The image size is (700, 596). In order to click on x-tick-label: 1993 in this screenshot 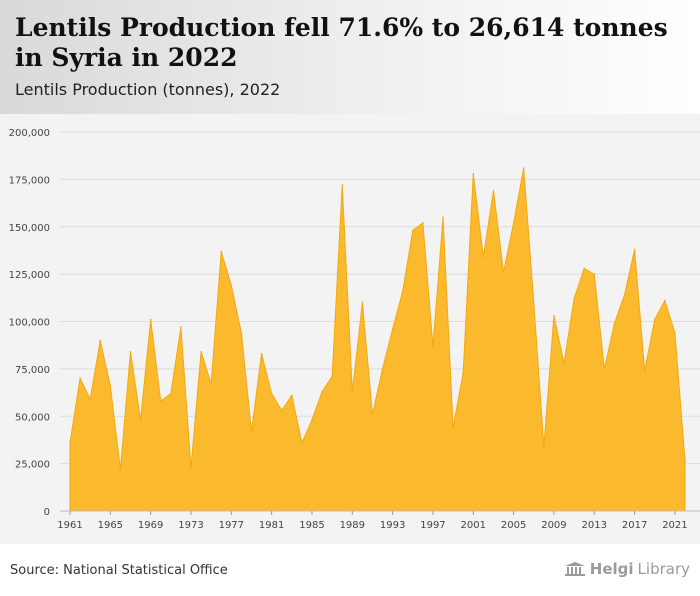, I will do `click(392, 525)`.